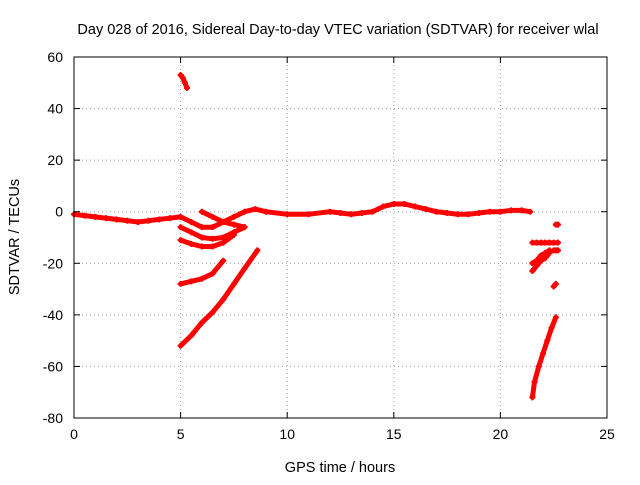 The width and height of the screenshot is (640, 485). What do you see at coordinates (607, 434) in the screenshot?
I see `x-tick-label: 25` at bounding box center [607, 434].